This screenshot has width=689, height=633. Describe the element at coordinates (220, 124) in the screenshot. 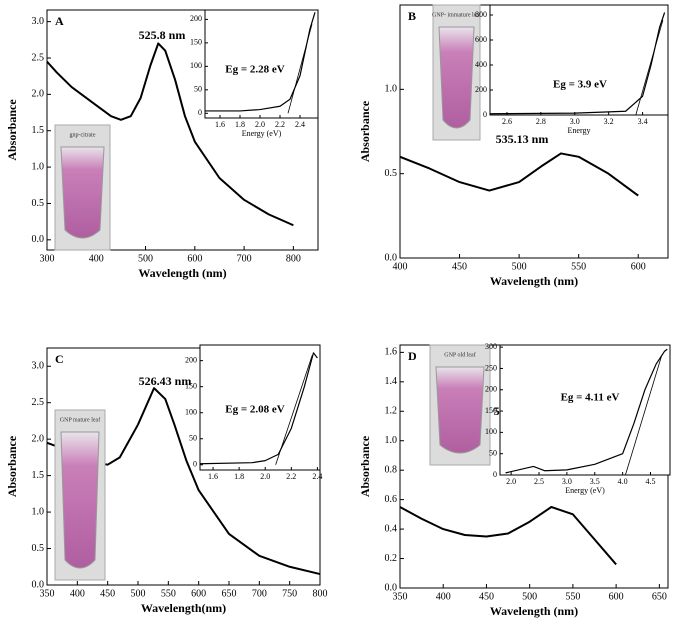

I see `x-tick-label: 1.6` at that location.